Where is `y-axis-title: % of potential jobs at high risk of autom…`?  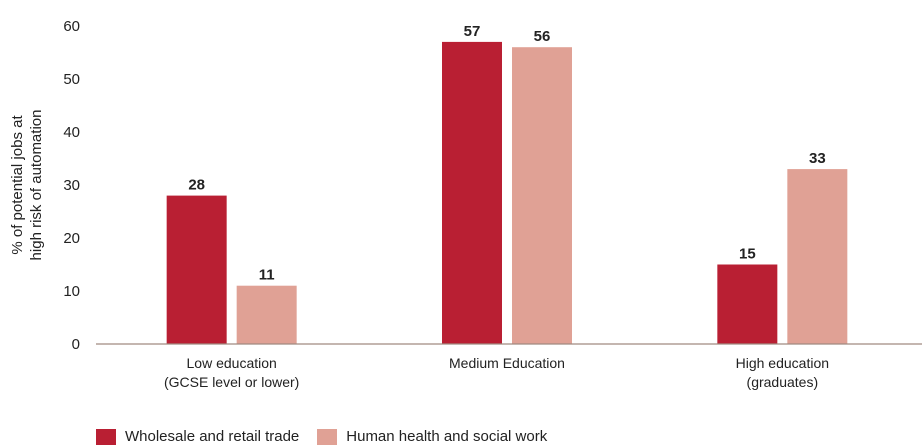 y-axis-title: % of potential jobs at high risk of autom… is located at coordinates (27, 185).